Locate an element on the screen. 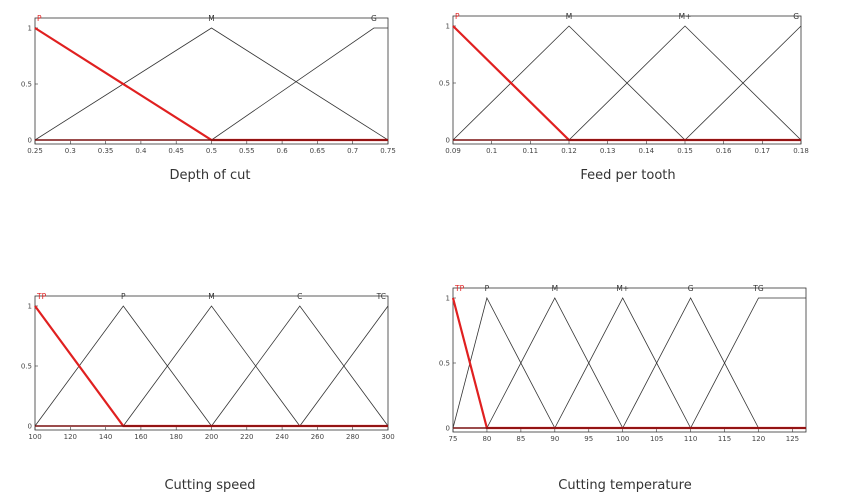 The width and height of the screenshot is (860, 498). x-tick-label: 115 is located at coordinates (724, 439).